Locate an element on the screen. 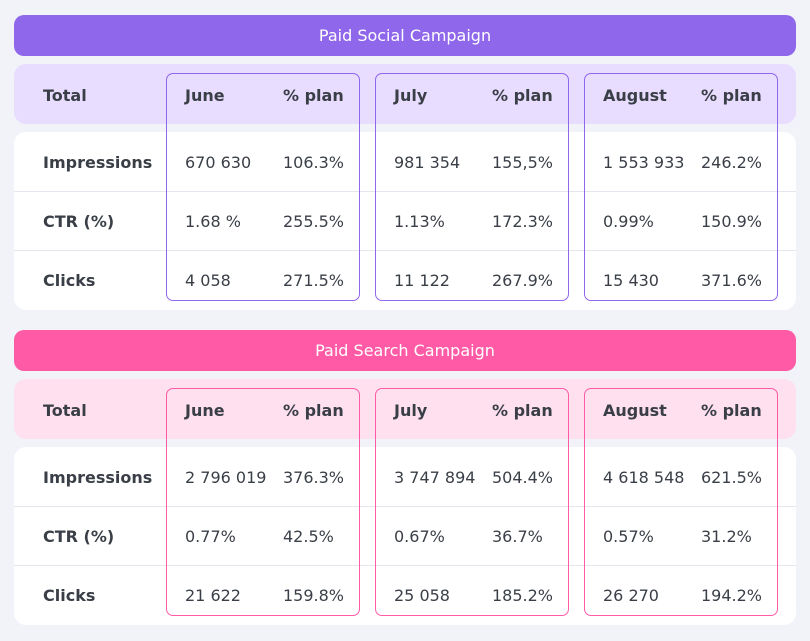 Image resolution: width=810 pixels, height=641 pixels. paid-social-plan-cell: 106.3% is located at coordinates (314, 162).